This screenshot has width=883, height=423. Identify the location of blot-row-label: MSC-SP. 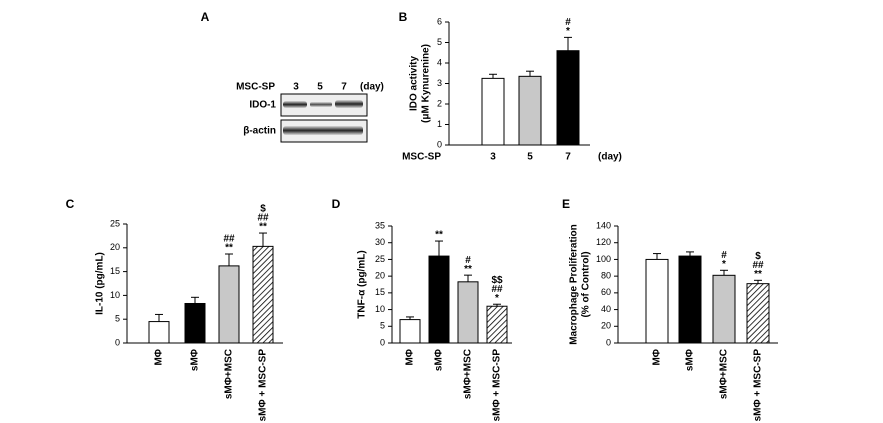
(255, 87).